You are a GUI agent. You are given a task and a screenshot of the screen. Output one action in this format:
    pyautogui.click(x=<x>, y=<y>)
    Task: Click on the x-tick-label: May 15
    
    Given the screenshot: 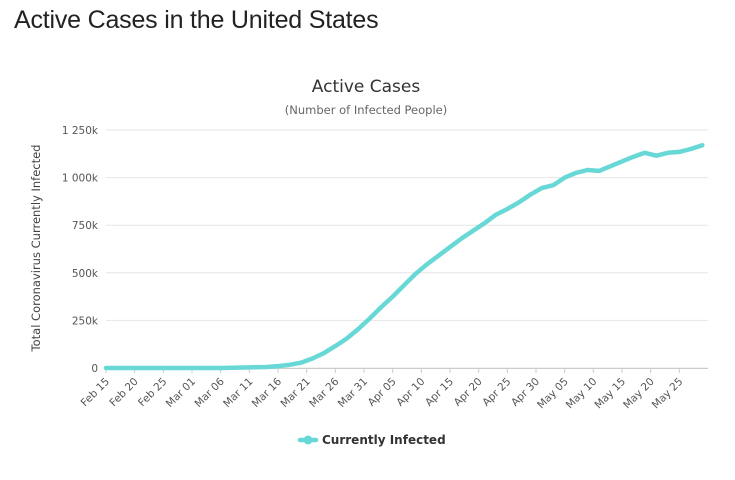 What is the action you would take?
    pyautogui.click(x=610, y=394)
    